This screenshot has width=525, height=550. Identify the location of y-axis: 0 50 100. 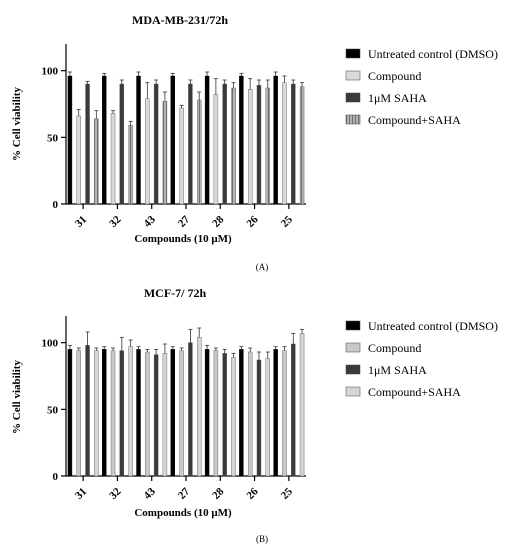
(54, 399).